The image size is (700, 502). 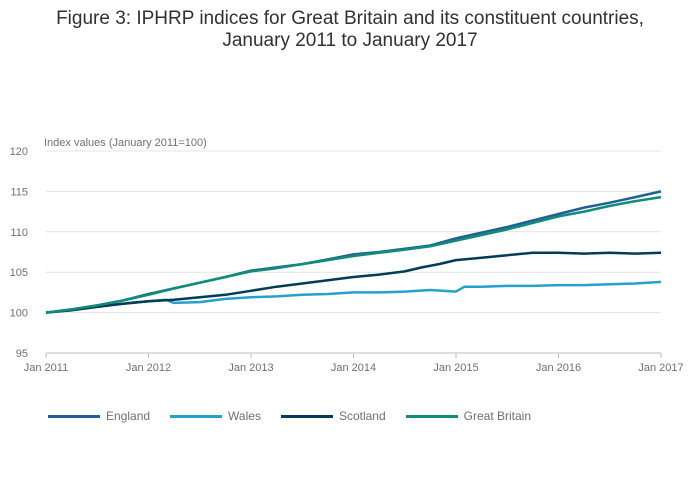 I want to click on legend-item-wales: Wales, so click(x=215, y=416).